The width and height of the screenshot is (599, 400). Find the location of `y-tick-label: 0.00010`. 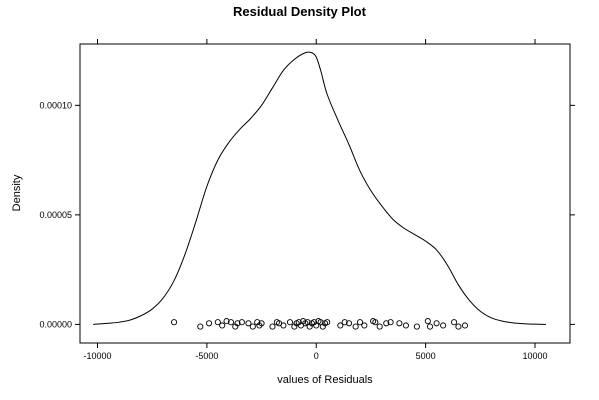

y-tick-label: 0.00010 is located at coordinates (55, 105).